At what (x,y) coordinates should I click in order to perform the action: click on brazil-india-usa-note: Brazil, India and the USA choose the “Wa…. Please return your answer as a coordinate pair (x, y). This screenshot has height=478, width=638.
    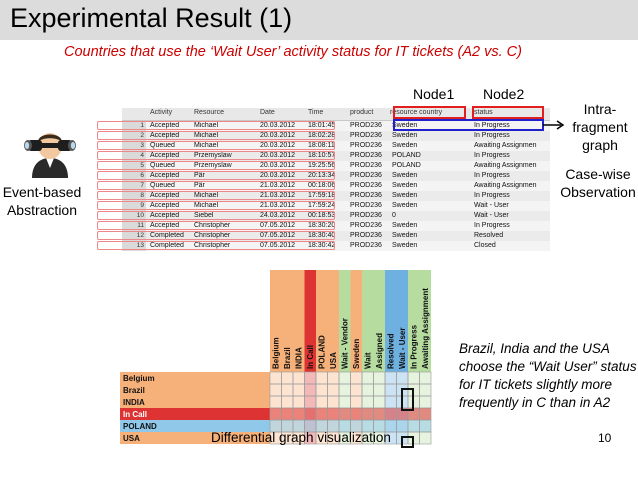
    Looking at the image, I should click on (548, 375).